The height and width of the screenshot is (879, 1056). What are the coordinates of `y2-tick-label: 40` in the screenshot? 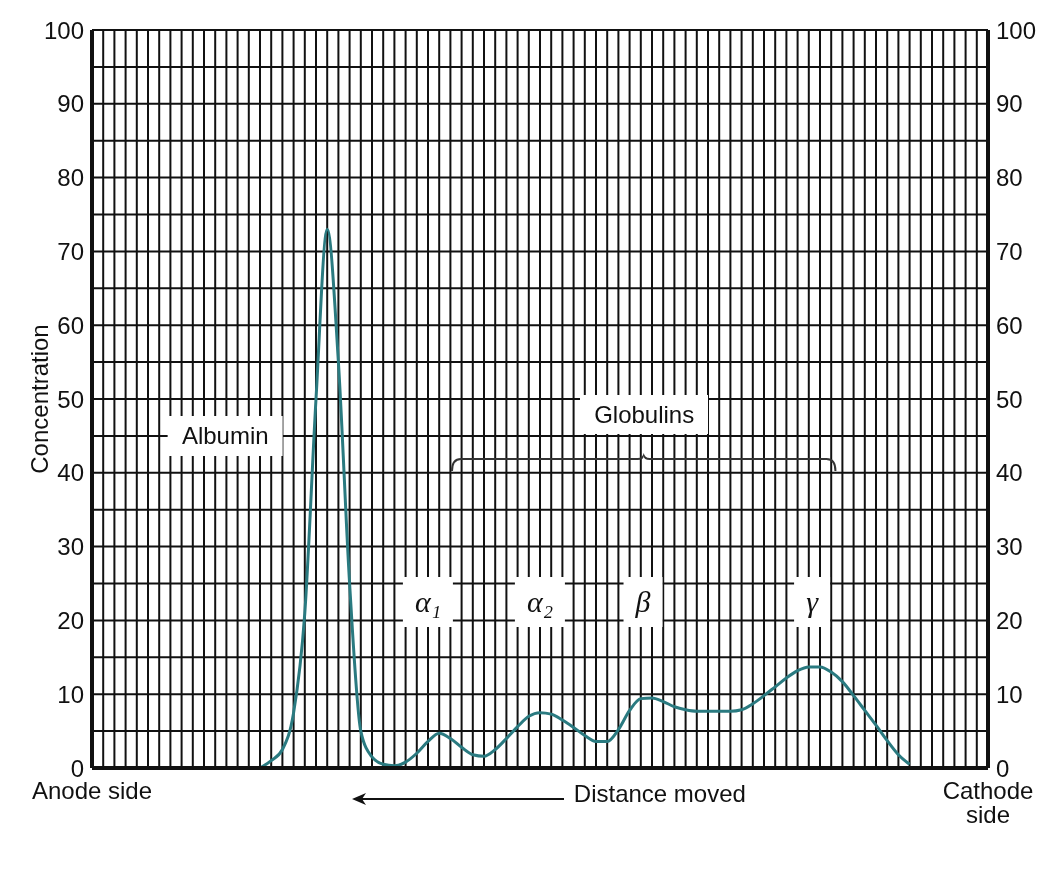 It's located at (1009, 473).